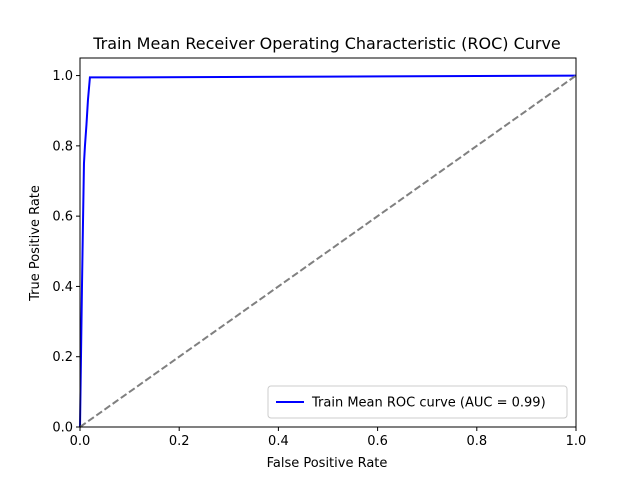 The height and width of the screenshot is (480, 640). What do you see at coordinates (62, 287) in the screenshot?
I see `y-tick-label: 0.4` at bounding box center [62, 287].